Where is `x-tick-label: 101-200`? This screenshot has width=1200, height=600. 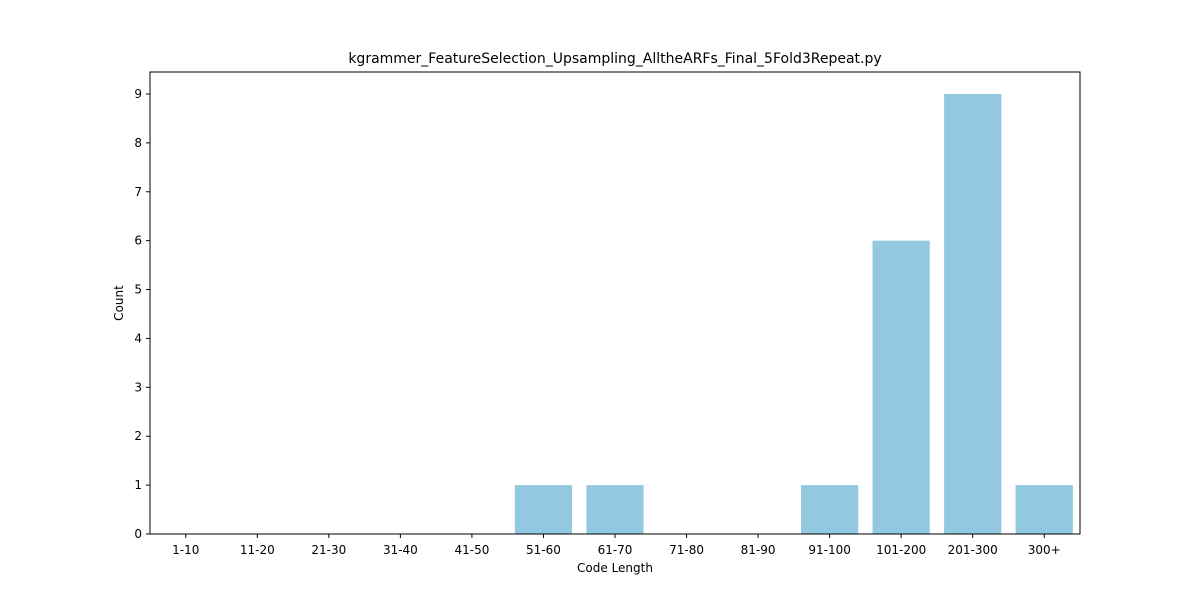 x-tick-label: 101-200 is located at coordinates (901, 550).